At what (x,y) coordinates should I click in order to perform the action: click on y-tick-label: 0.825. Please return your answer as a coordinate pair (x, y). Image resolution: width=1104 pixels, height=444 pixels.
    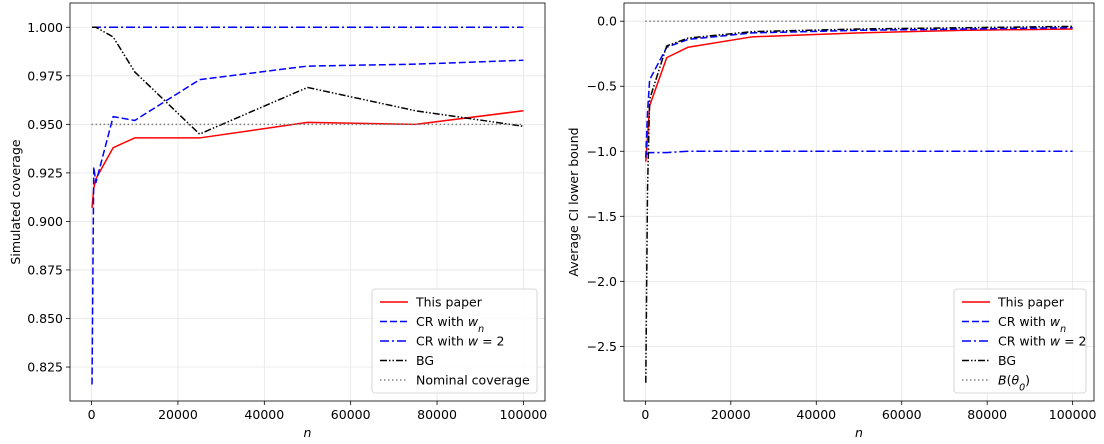
    Looking at the image, I should click on (45, 367).